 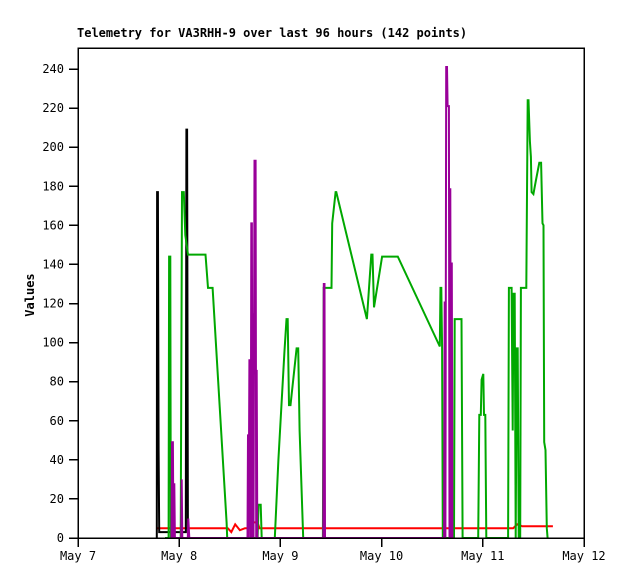 What do you see at coordinates (53, 108) in the screenshot?
I see `y-tick-label: 220` at bounding box center [53, 108].